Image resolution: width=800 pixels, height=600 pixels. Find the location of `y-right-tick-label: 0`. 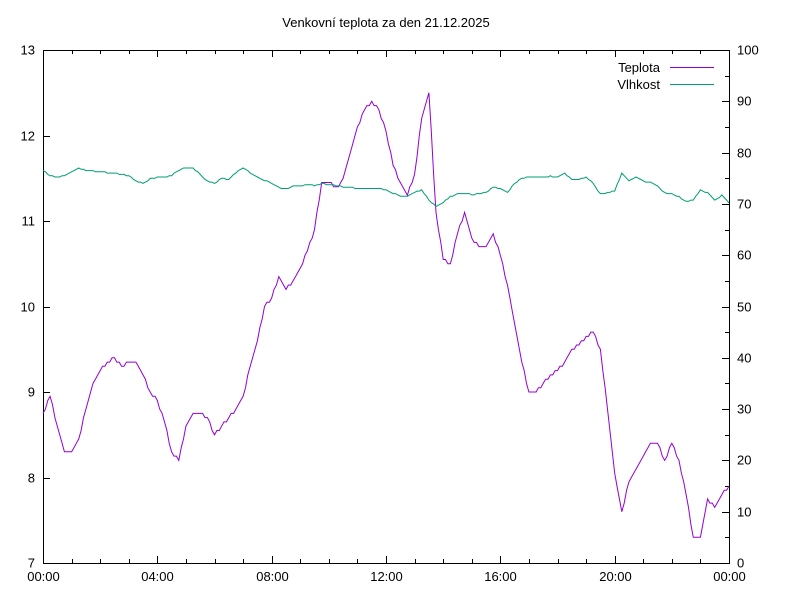

y-right-tick-label: 0 is located at coordinates (740, 563).